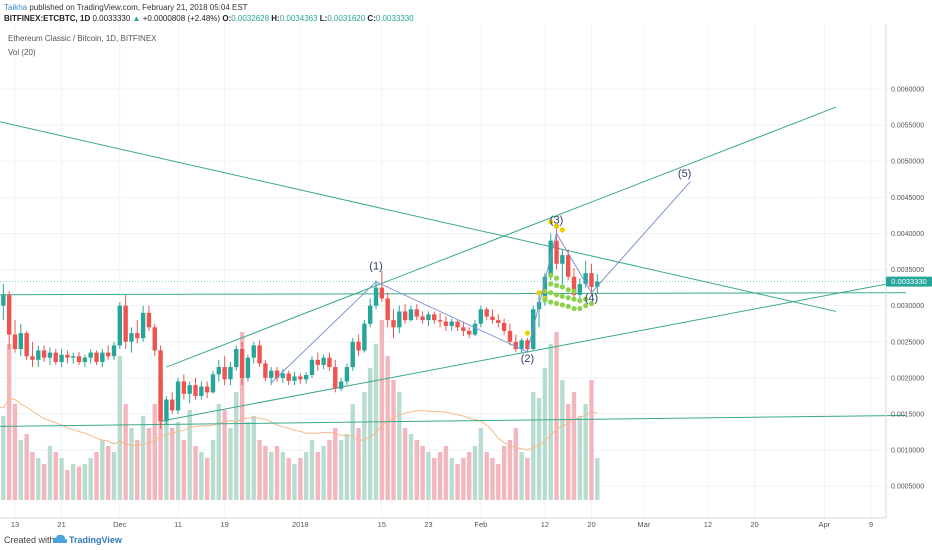 The image size is (932, 550). What do you see at coordinates (29, 540) in the screenshot?
I see `created-with-text: Created with` at bounding box center [29, 540].